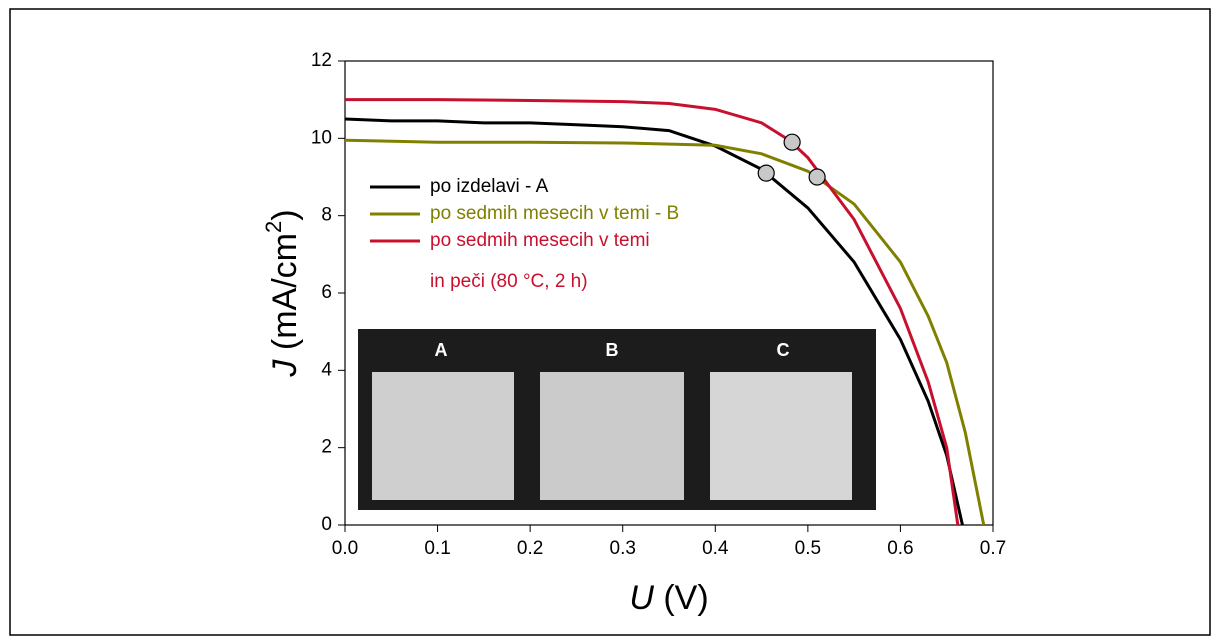 The height and width of the screenshot is (642, 1221). Describe the element at coordinates (326, 292) in the screenshot. I see `y-tick-label: 6` at that location.